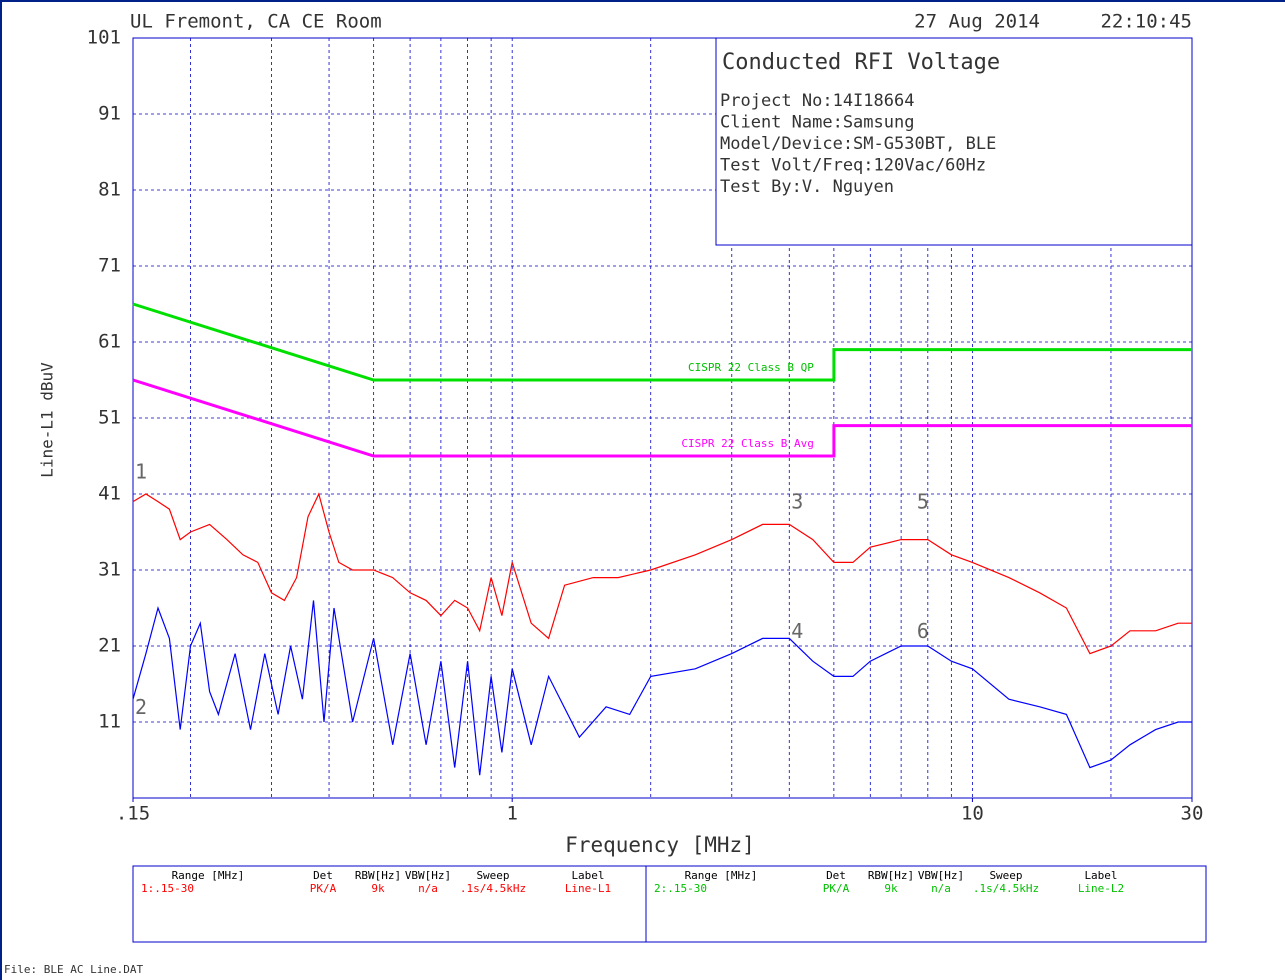 The height and width of the screenshot is (980, 1285). Describe the element at coordinates (660, 845) in the screenshot. I see `x-axis-label: Frequency [MHz]` at that location.